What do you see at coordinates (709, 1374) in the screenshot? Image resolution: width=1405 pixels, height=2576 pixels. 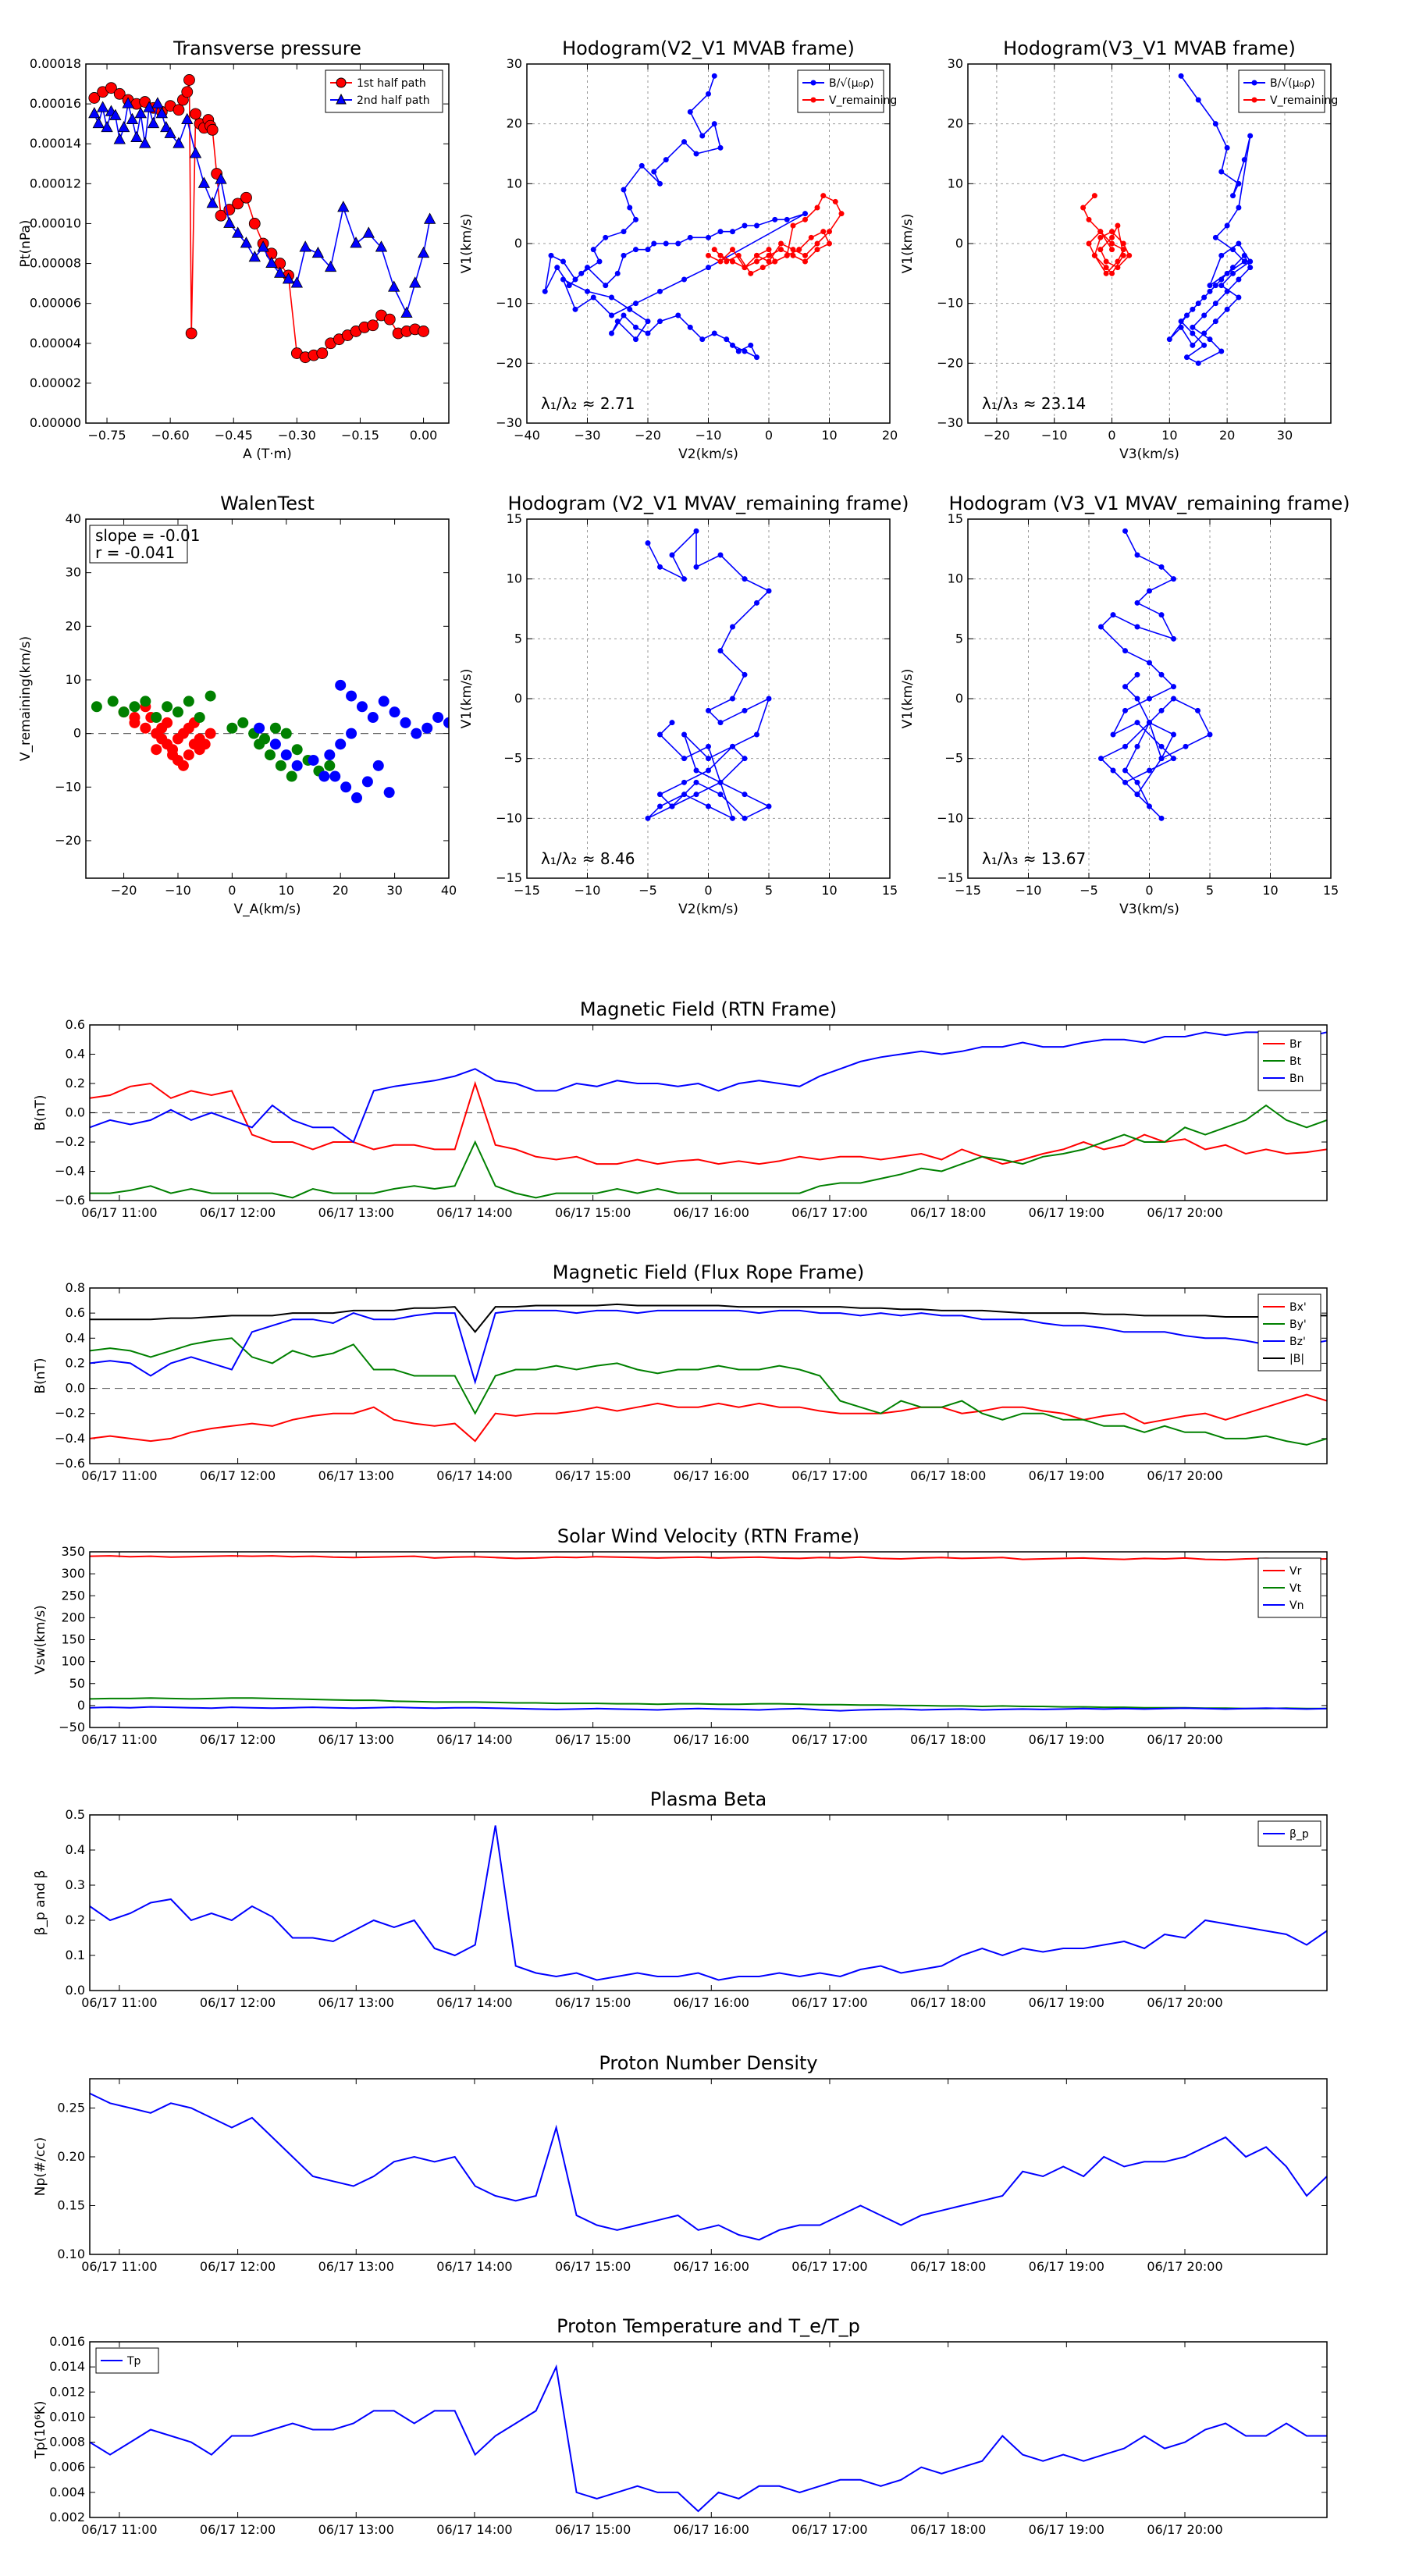 I see `plot-area` at bounding box center [709, 1374].